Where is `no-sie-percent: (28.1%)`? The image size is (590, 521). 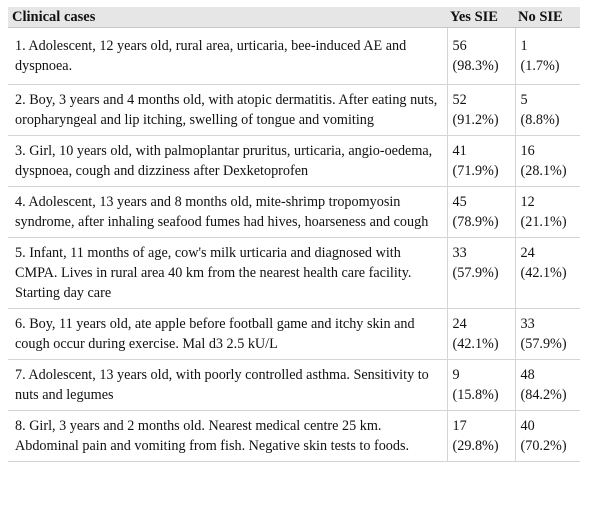
no-sie-percent: (28.1%) is located at coordinates (543, 171).